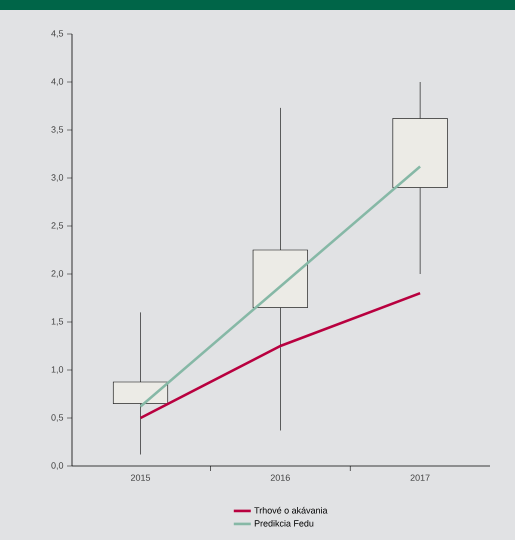 The height and width of the screenshot is (540, 515). What do you see at coordinates (57, 130) in the screenshot?
I see `y-tick-label: 3,5` at bounding box center [57, 130].